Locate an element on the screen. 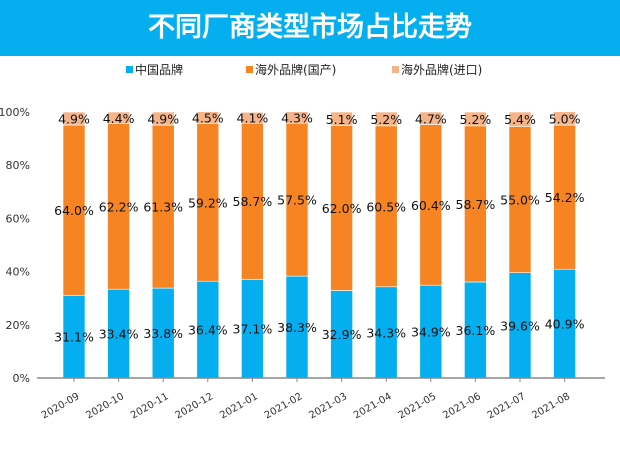 This screenshot has width=620, height=465. data-label: 4.3% is located at coordinates (297, 117).